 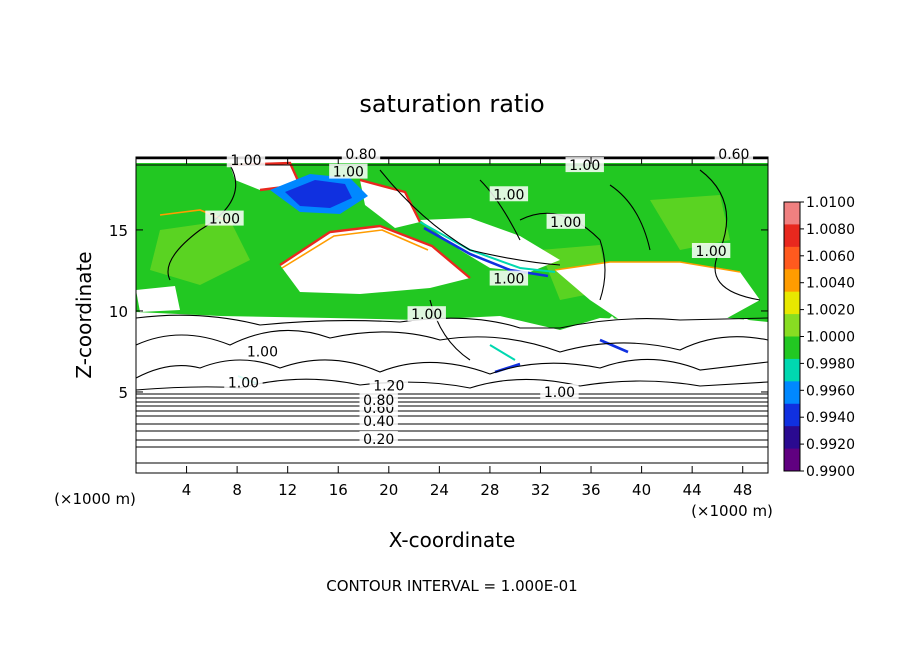 What do you see at coordinates (84, 314) in the screenshot?
I see `y-axis-label: Z-coordinate` at bounding box center [84, 314].